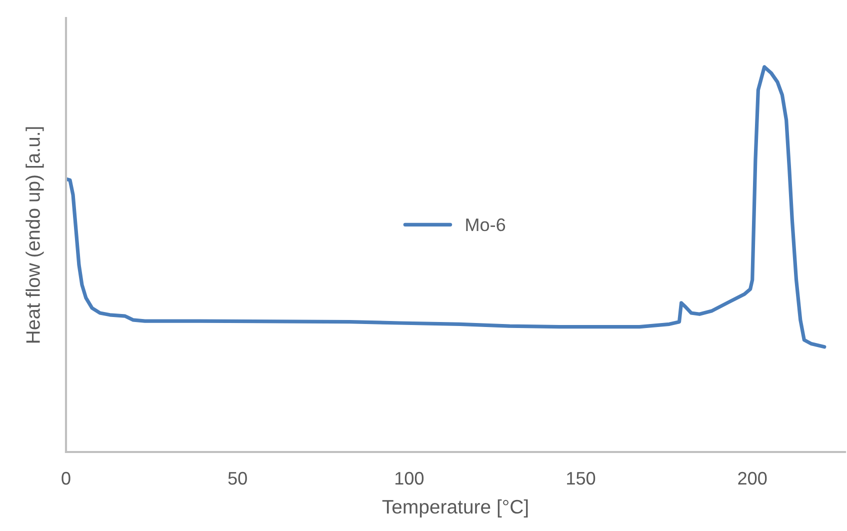 This screenshot has width=847, height=531. Describe the element at coordinates (581, 478) in the screenshot. I see `x-tick-label: 150` at that location.